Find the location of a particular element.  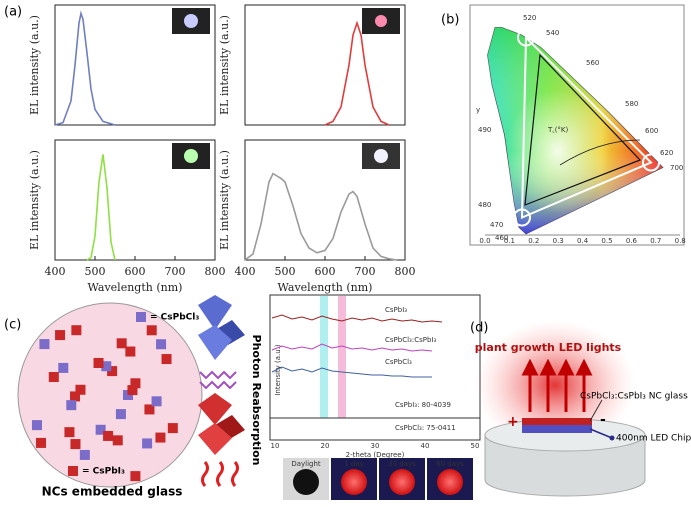

wavelength-label: 480 is located at coordinates (484, 205).